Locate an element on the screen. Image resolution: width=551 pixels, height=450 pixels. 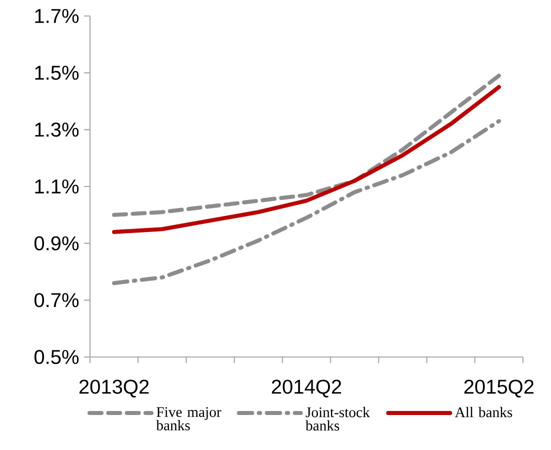
y-tick-label: 0.7% is located at coordinates (56, 300).